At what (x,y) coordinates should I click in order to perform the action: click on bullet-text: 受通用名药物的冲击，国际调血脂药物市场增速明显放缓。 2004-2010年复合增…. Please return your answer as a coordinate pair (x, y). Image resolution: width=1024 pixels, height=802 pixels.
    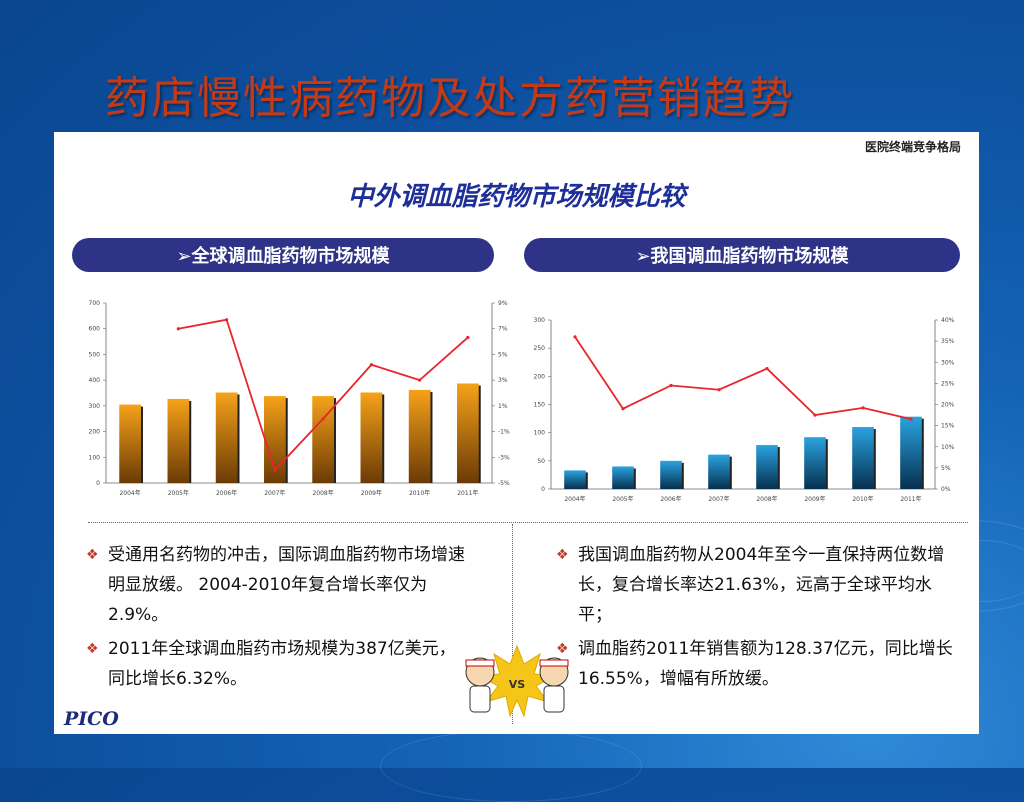
    Looking at the image, I should click on (286, 585).